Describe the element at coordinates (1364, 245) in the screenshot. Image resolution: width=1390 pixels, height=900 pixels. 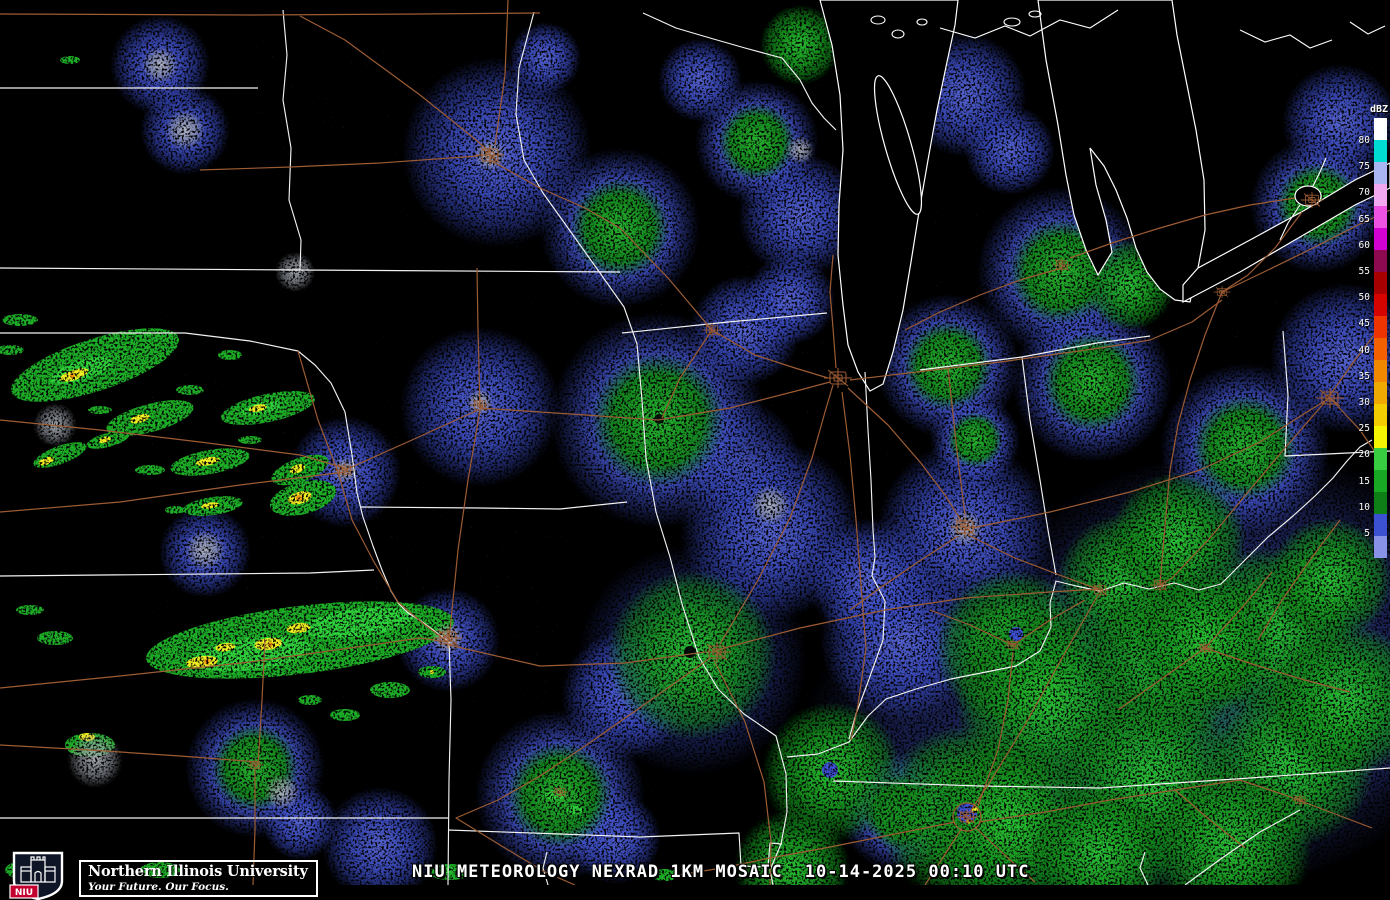
I see `colorbar-tick-label: 60` at that location.